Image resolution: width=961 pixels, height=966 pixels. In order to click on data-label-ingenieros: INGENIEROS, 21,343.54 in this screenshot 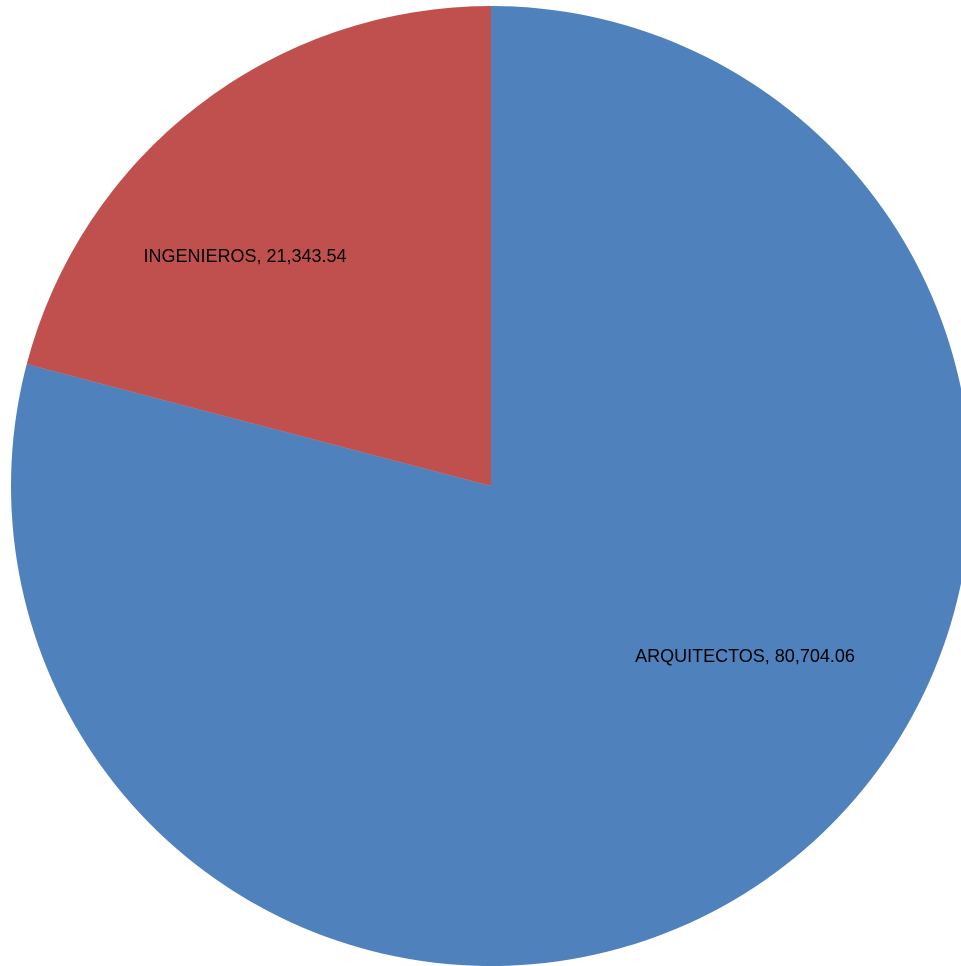, I will do `click(244, 256)`.